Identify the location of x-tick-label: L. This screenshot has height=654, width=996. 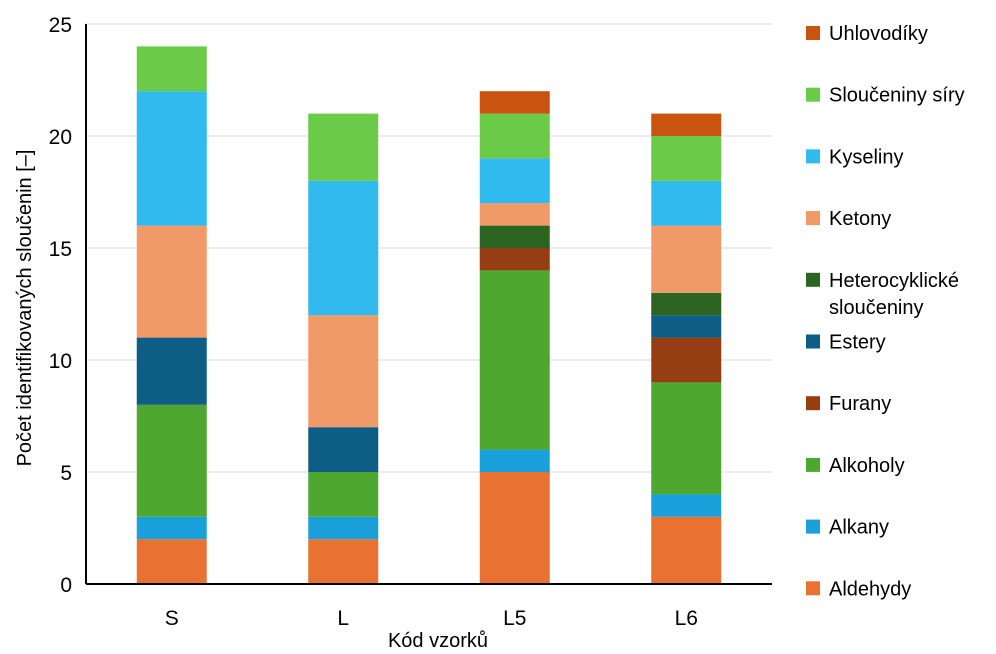
(343, 618).